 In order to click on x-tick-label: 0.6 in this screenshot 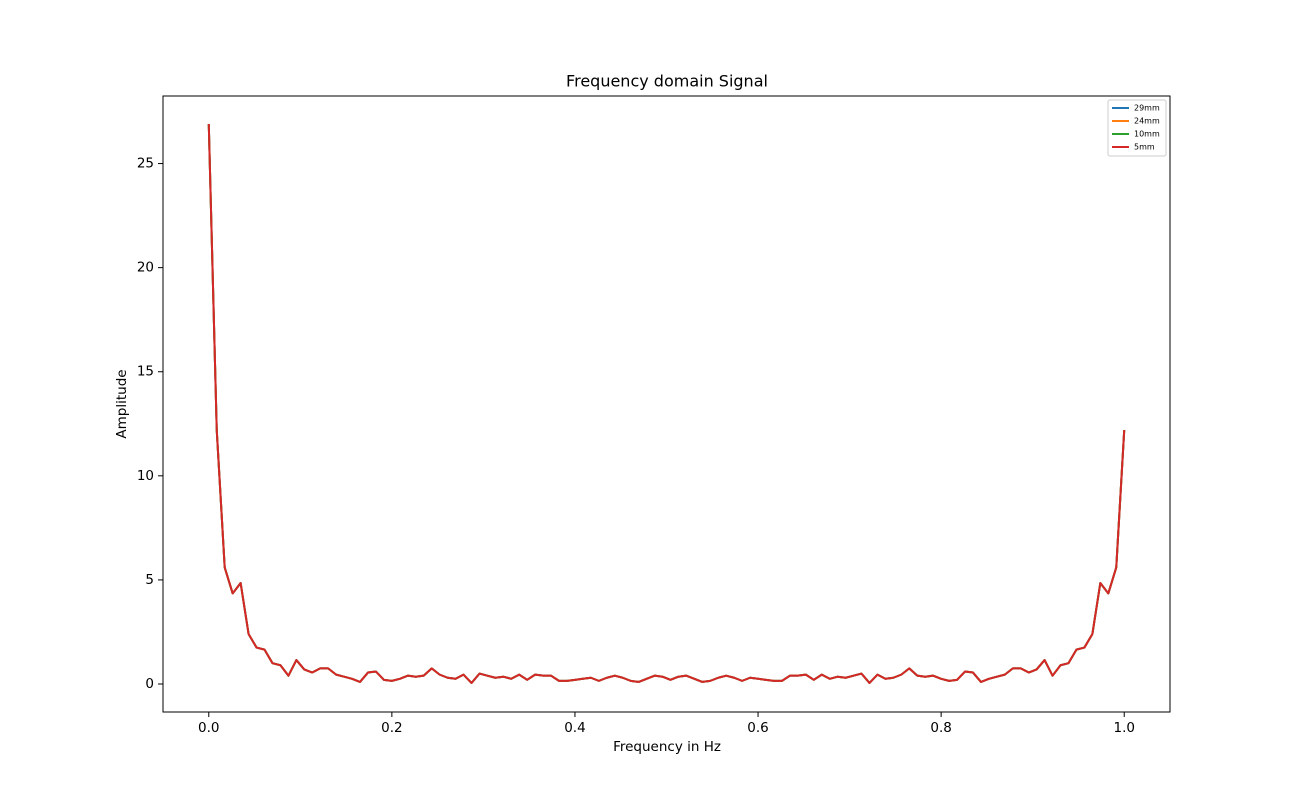, I will do `click(757, 728)`.